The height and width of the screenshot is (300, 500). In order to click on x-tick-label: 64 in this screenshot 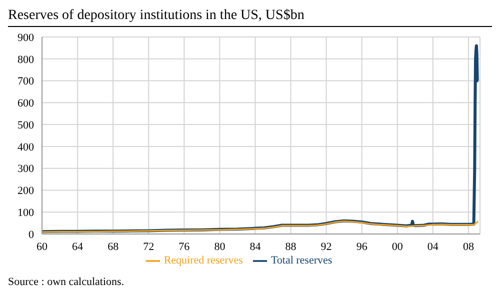, I will do `click(78, 246)`.